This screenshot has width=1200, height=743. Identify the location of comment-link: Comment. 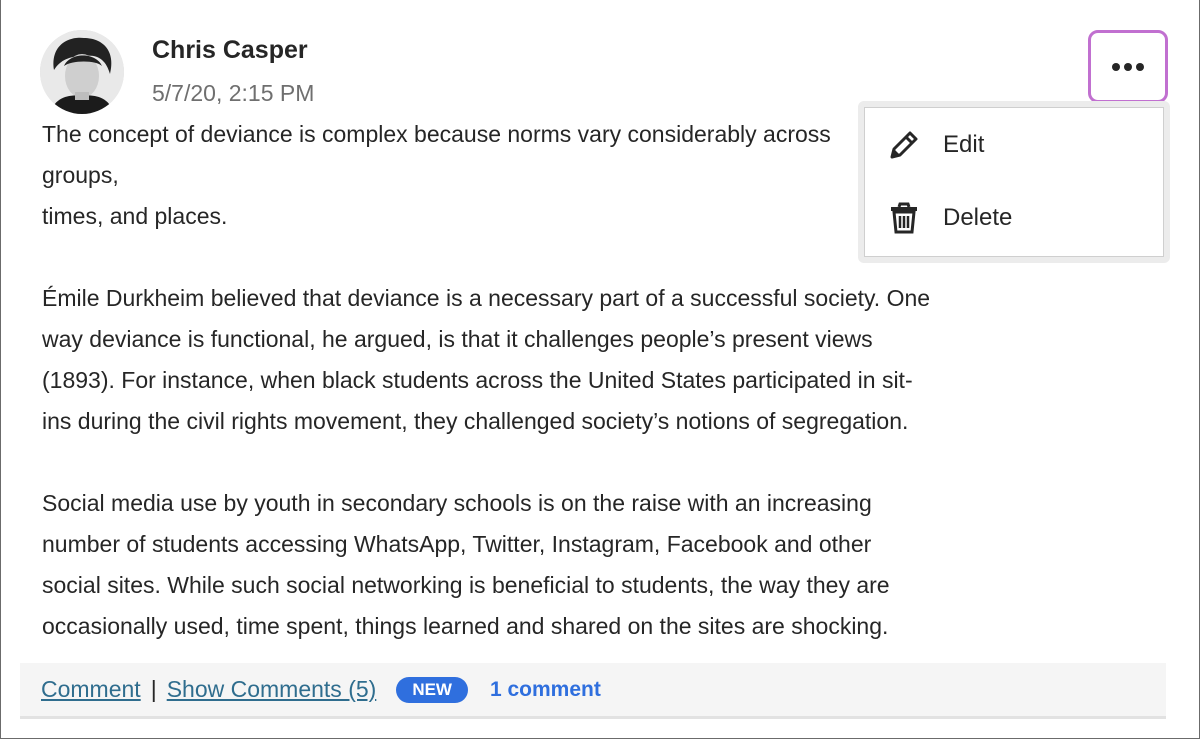
(91, 689).